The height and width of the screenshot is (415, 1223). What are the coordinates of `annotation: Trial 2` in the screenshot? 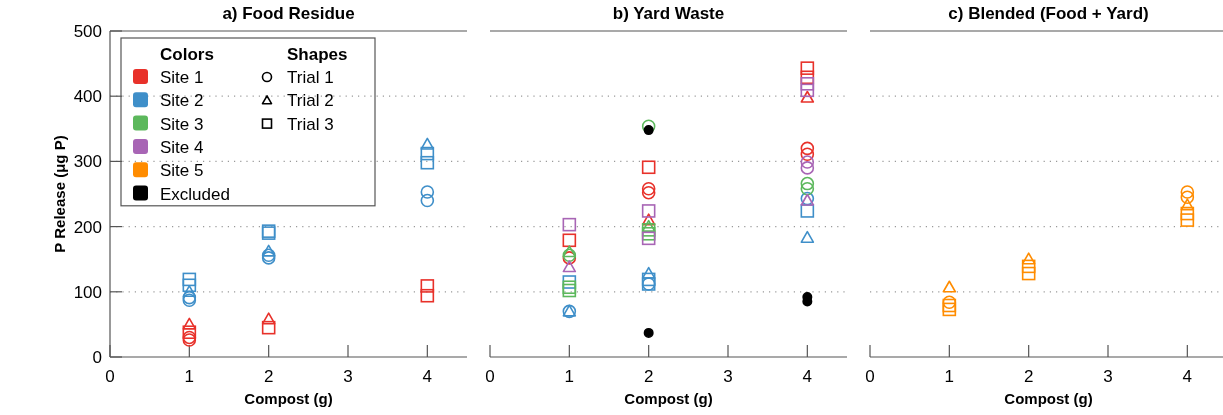 It's located at (310, 101).